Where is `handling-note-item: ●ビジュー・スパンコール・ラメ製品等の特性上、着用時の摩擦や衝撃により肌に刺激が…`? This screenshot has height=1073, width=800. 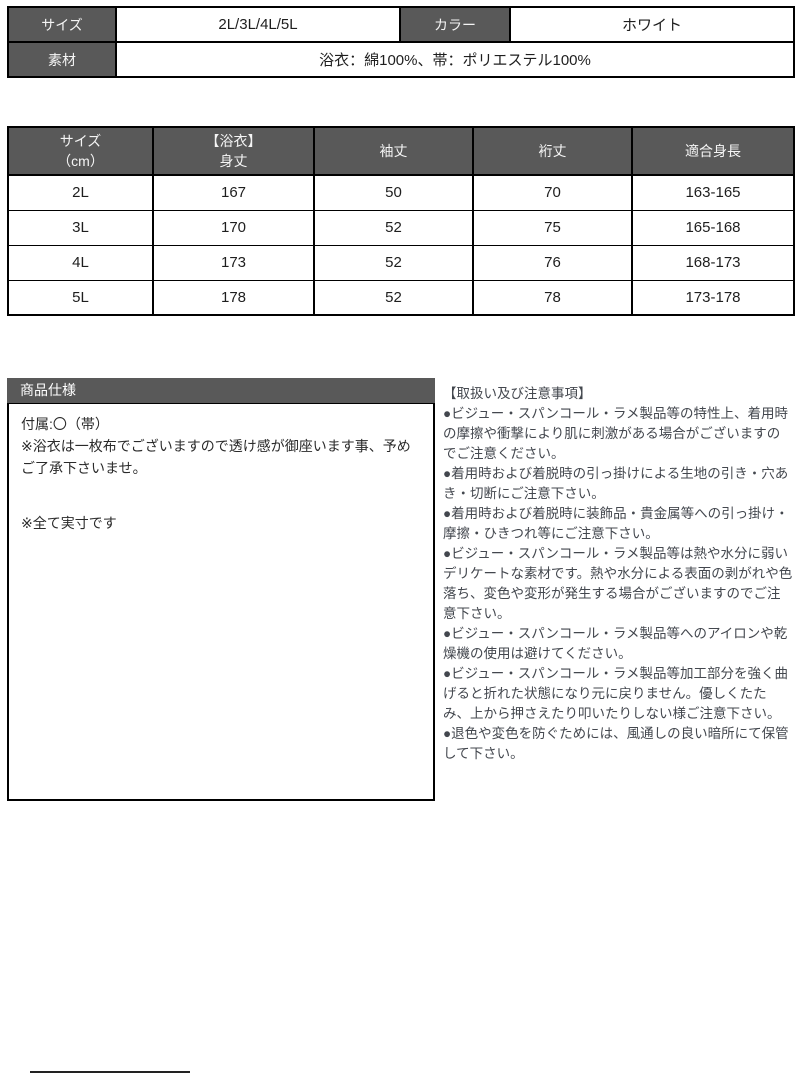
handling-note-item: ●ビジュー・スパンコール・ラメ製品等の特性上、着用時の摩擦や衝撃により肌に刺激が… is located at coordinates (615, 433).